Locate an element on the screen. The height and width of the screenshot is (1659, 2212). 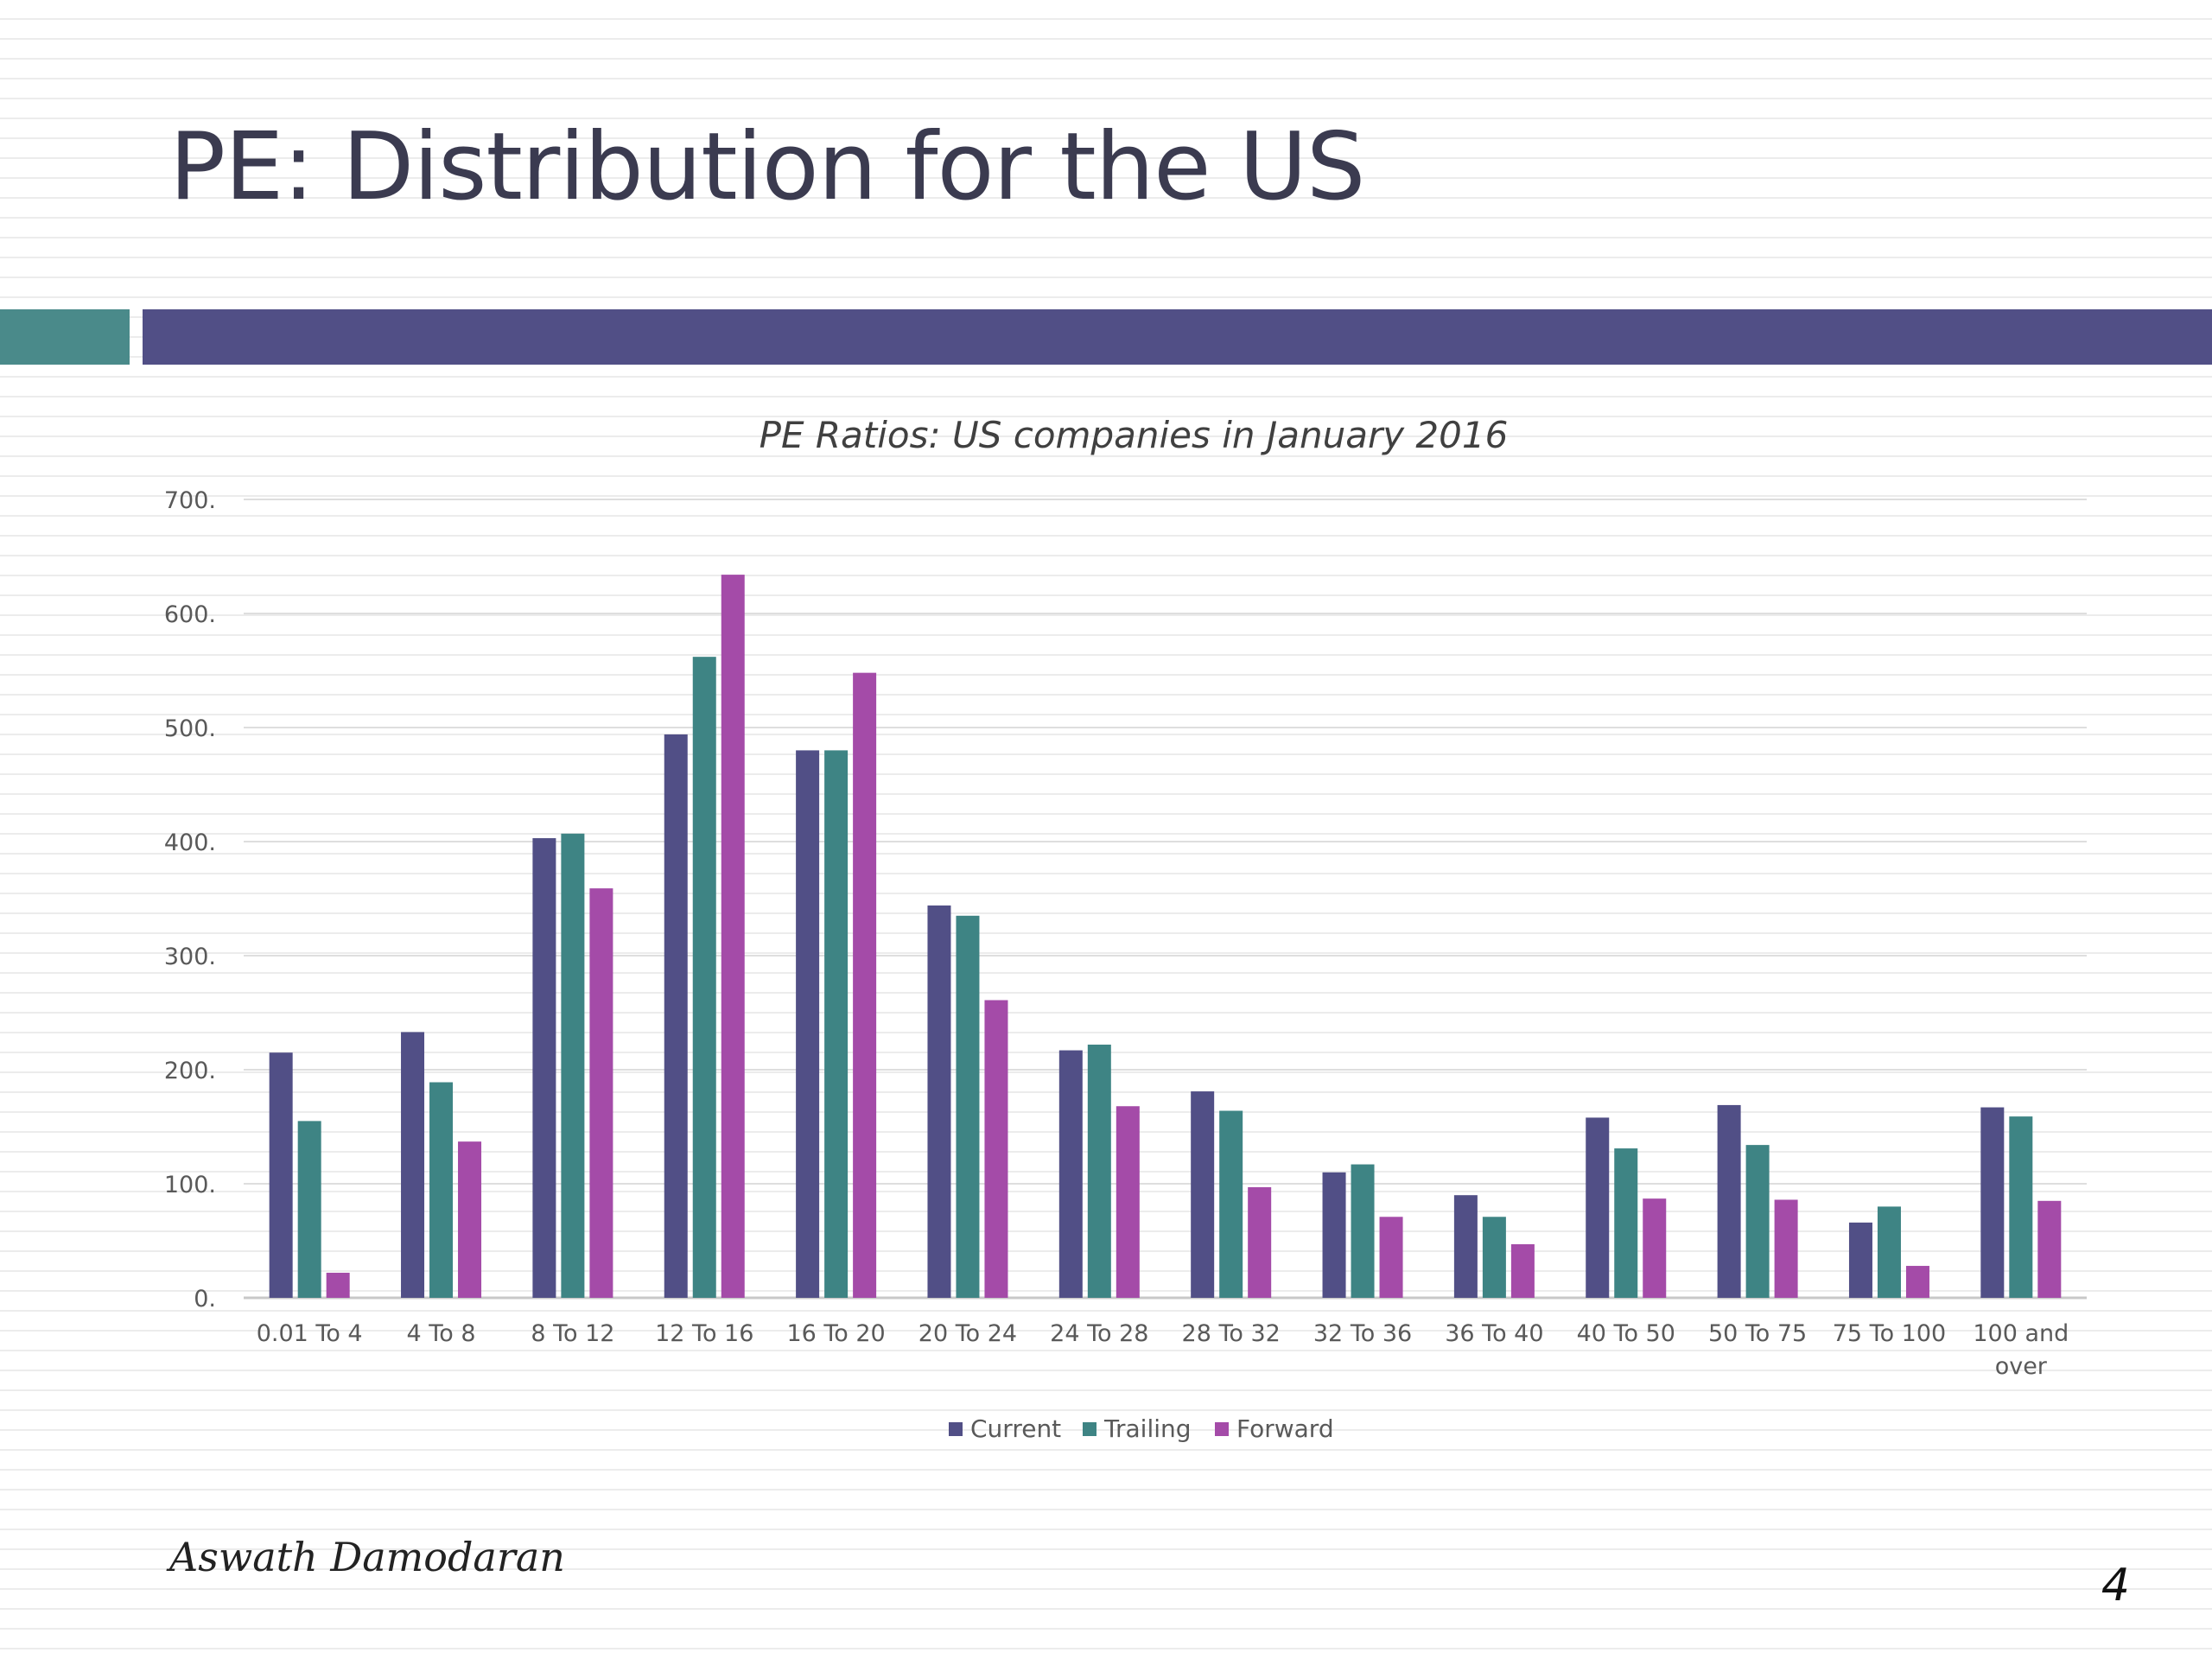
x-tick-label: 0.01 To 4 is located at coordinates (310, 1333).